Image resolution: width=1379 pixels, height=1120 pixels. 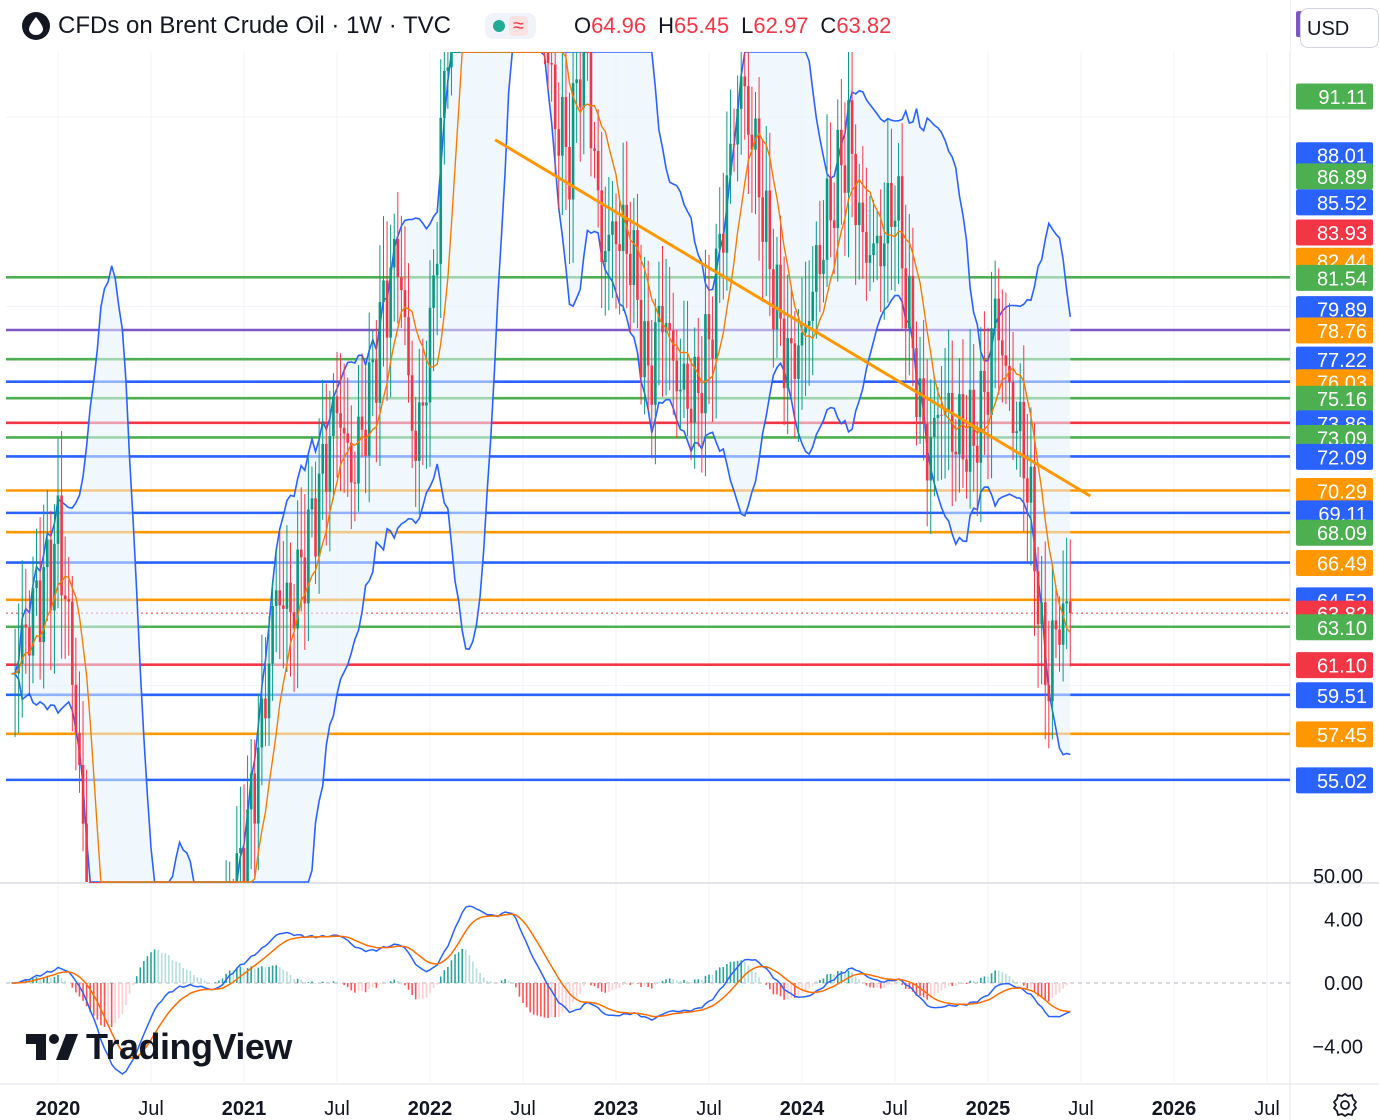 I want to click on trendline, so click(x=793, y=318).